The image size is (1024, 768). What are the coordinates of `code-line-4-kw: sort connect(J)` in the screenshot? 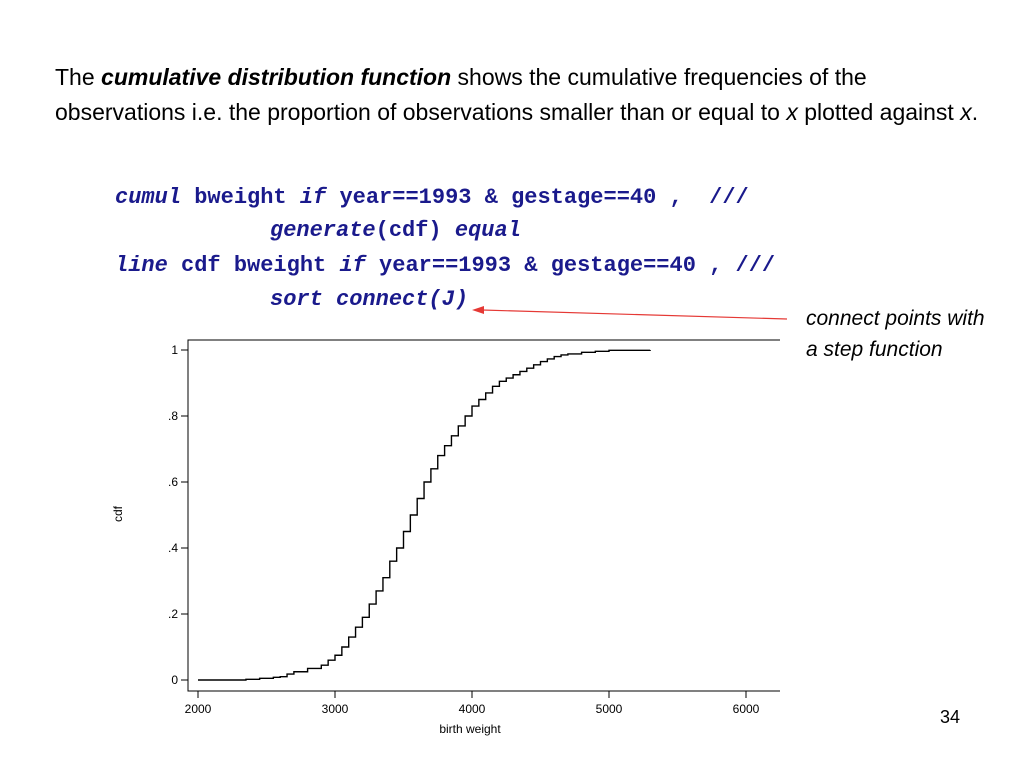 It's located at (369, 299).